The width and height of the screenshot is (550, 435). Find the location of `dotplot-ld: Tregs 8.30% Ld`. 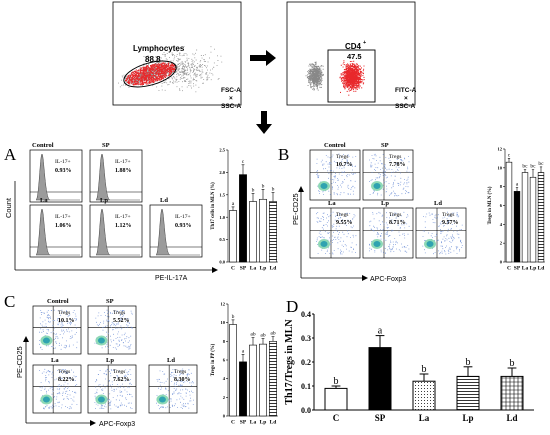

dotplot-ld: Tregs 8.30% Ld is located at coordinates (173, 385).